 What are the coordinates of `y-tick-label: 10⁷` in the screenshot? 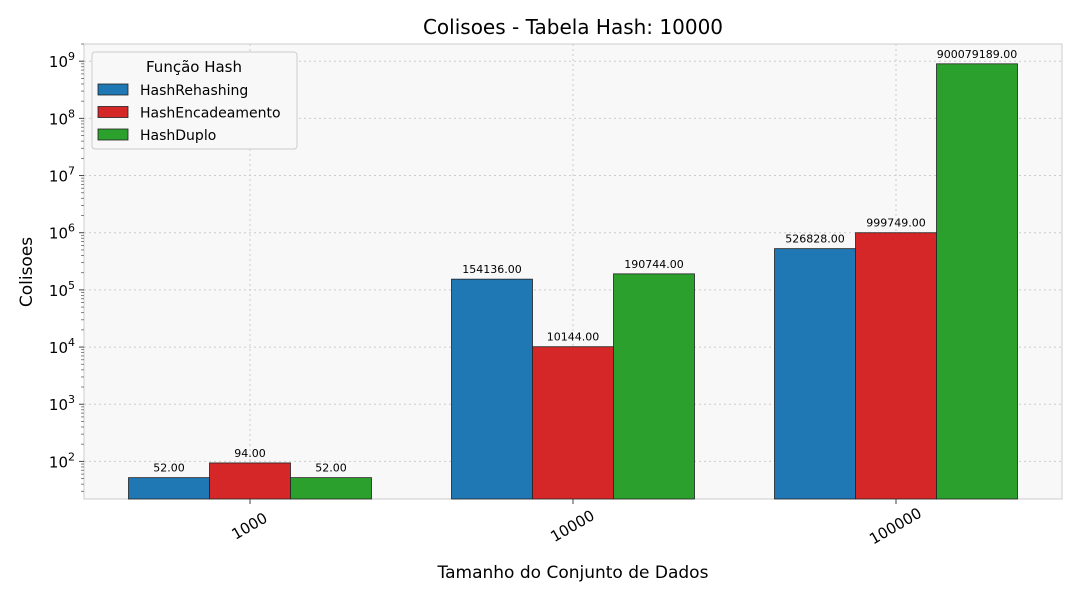 It's located at (62, 175).